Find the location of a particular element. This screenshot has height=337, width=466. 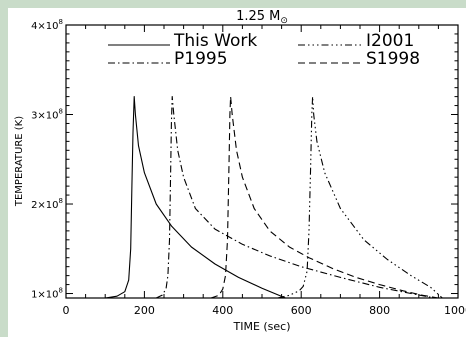

y-tick-label: 2×10⁸ is located at coordinates (47, 204).